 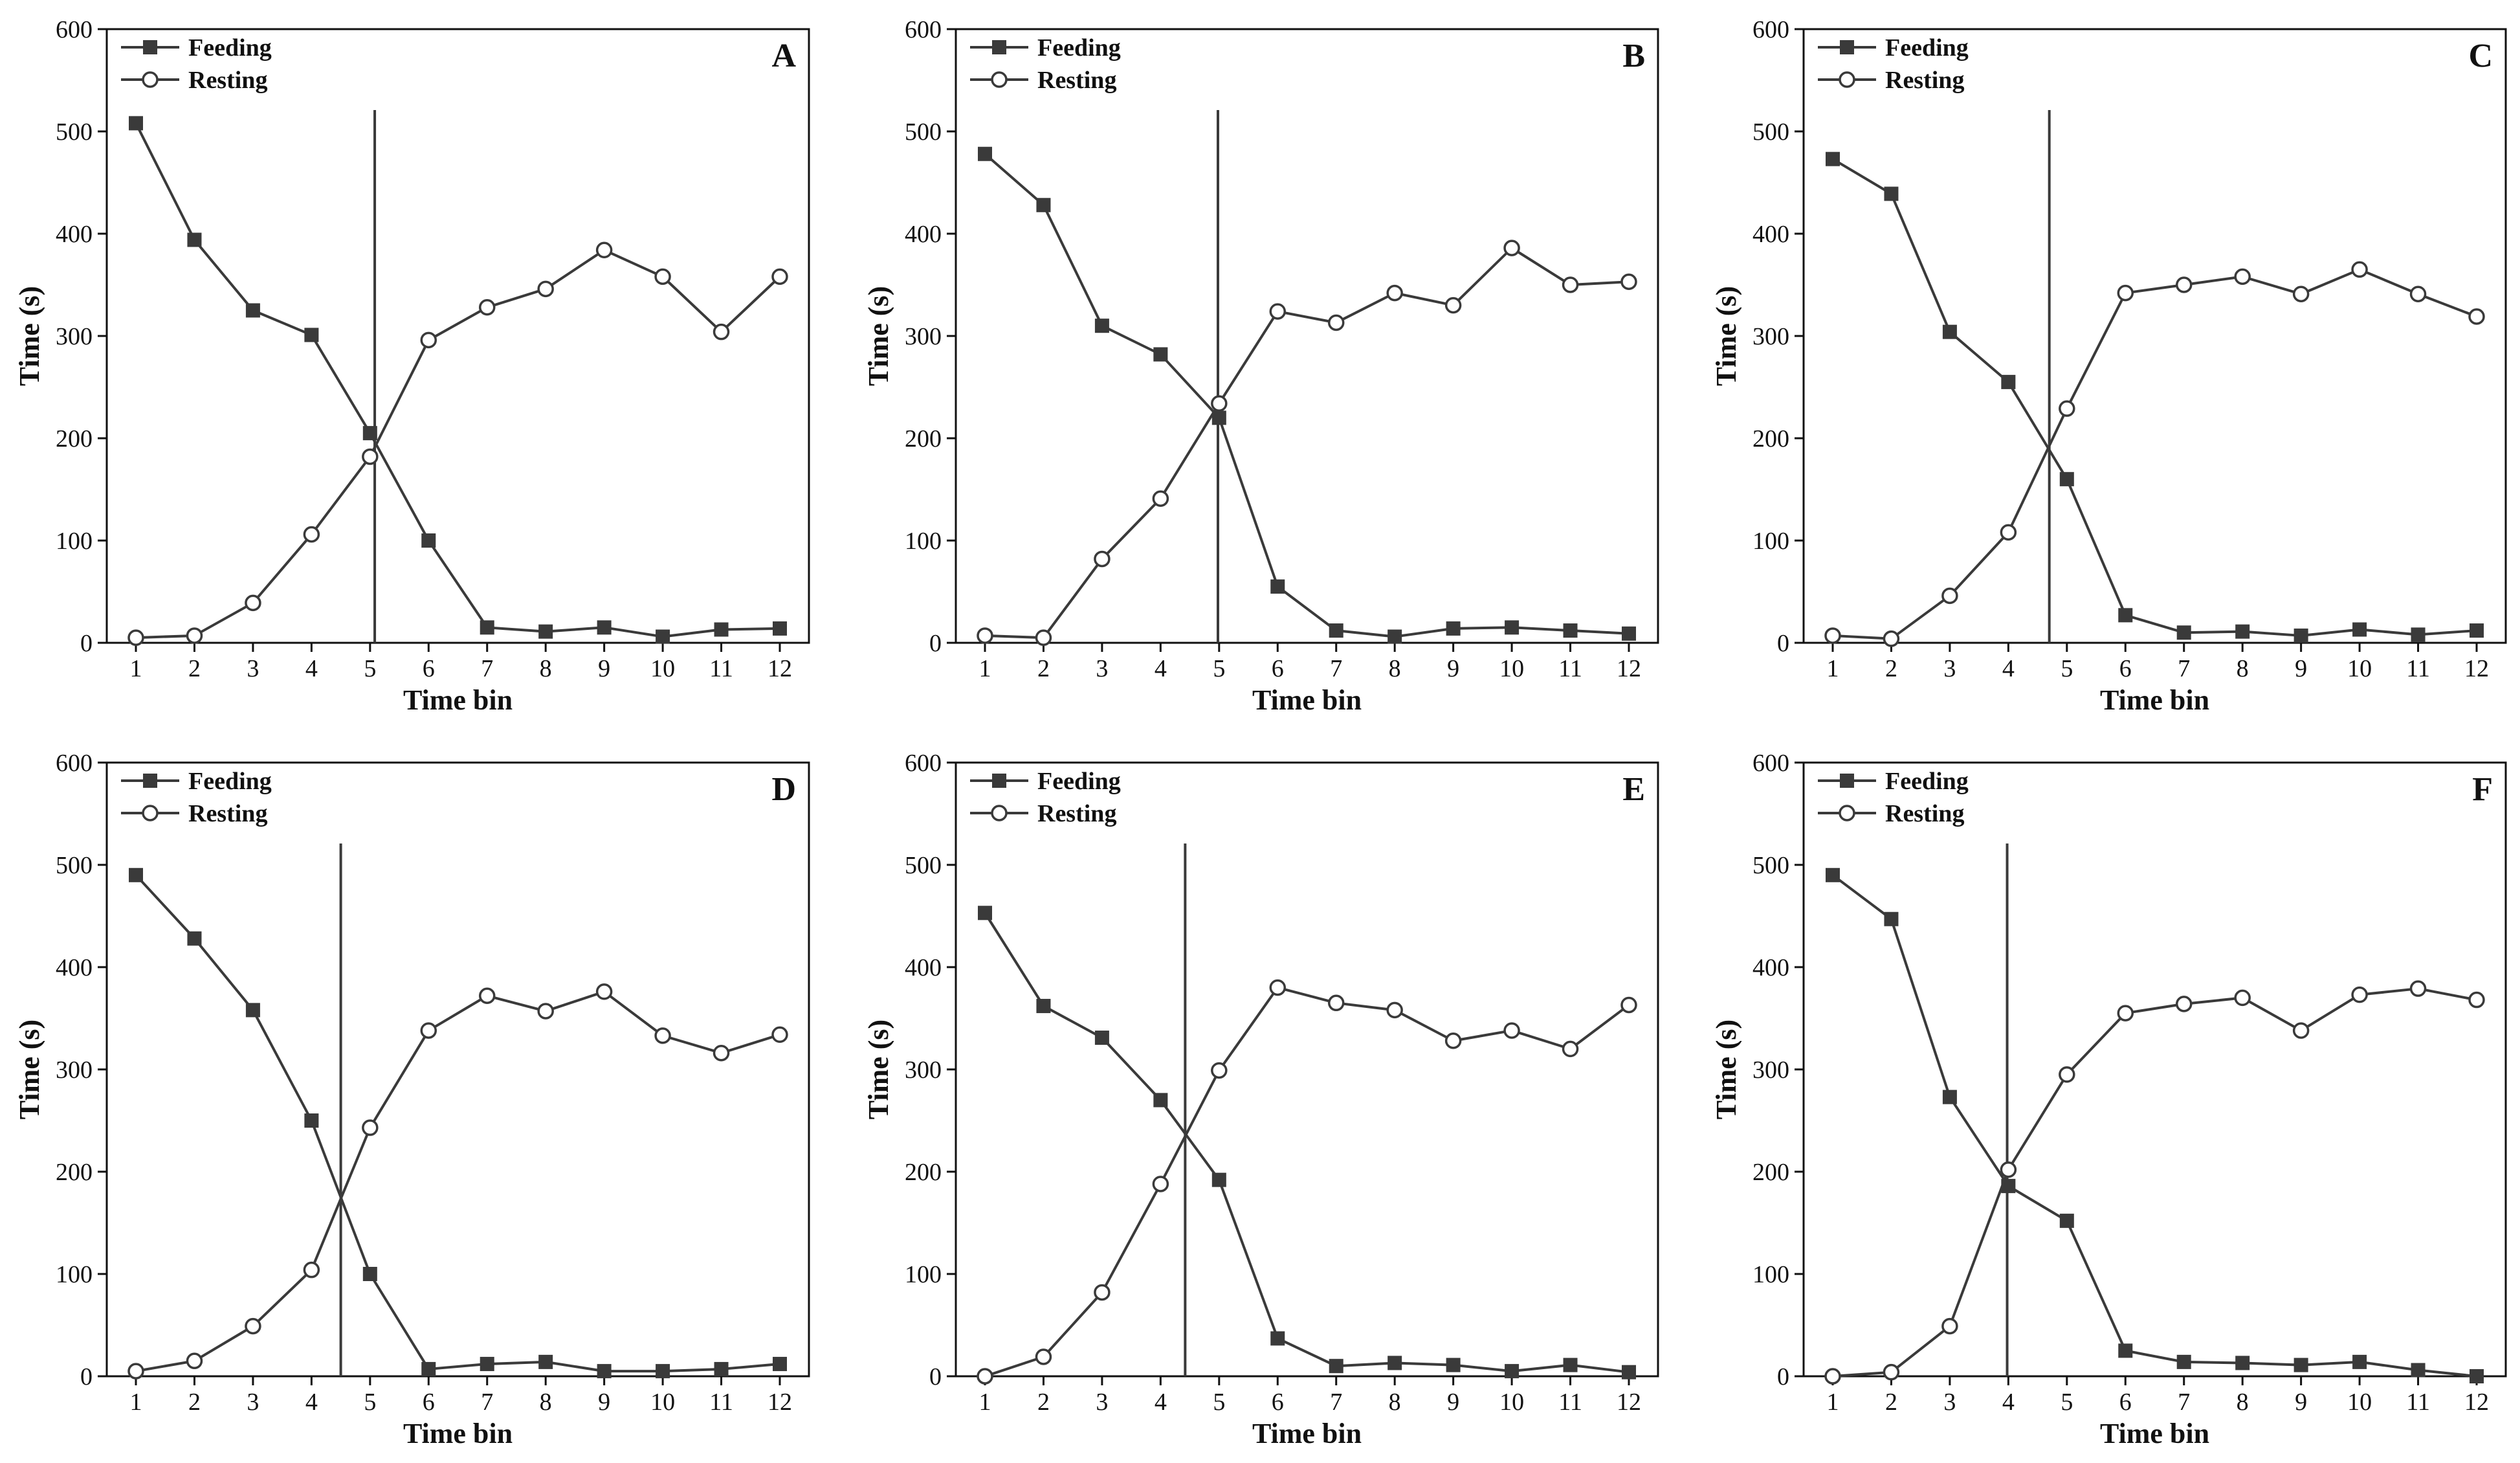 What do you see at coordinates (1770, 763) in the screenshot?
I see `y-tick-label: 600` at bounding box center [1770, 763].